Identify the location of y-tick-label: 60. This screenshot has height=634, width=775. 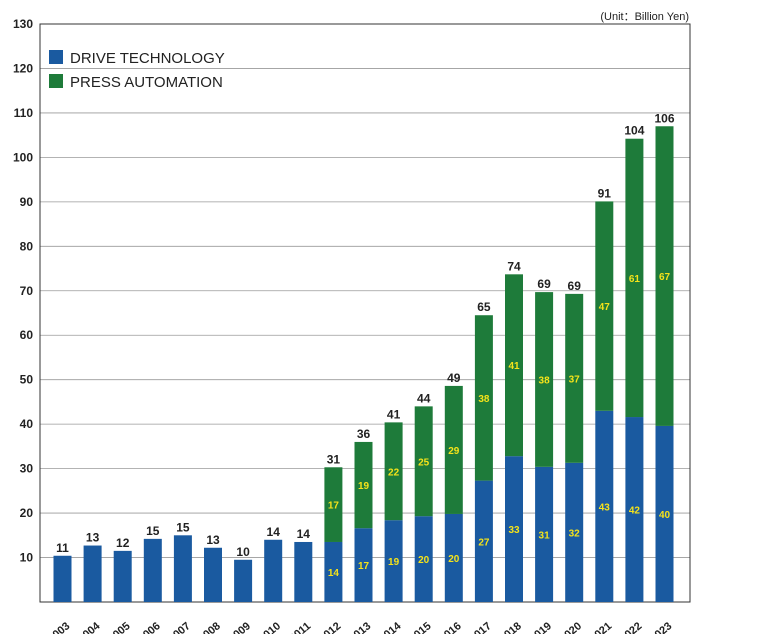
(27, 335).